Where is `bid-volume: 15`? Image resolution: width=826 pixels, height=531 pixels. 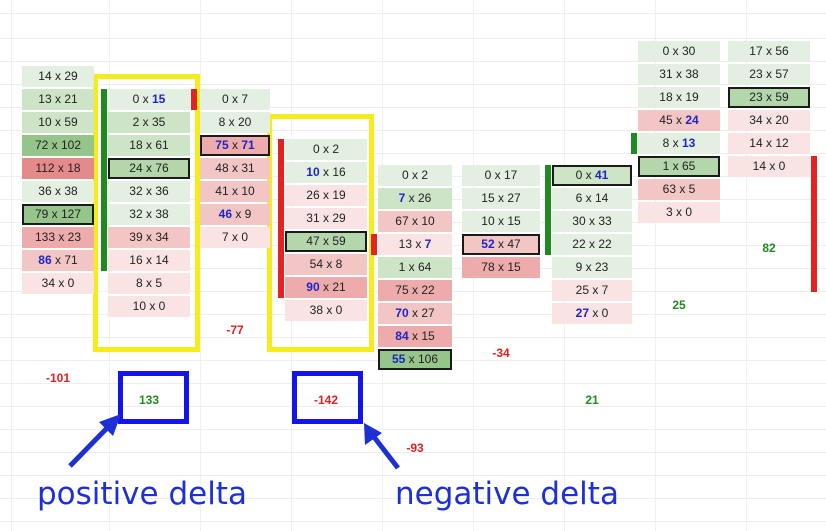 bid-volume: 15 is located at coordinates (488, 198).